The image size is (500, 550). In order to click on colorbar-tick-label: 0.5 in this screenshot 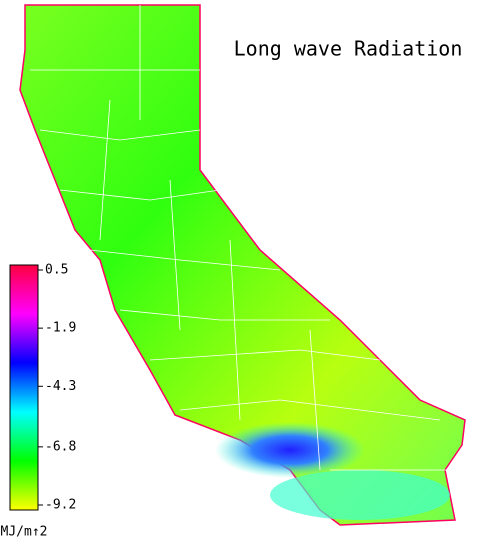, I will do `click(56, 270)`.